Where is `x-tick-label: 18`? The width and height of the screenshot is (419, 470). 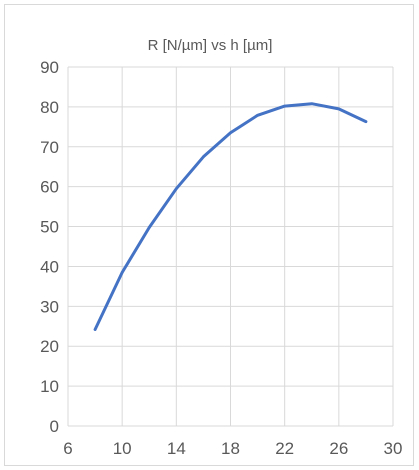
x-tick-label: 18 is located at coordinates (230, 448).